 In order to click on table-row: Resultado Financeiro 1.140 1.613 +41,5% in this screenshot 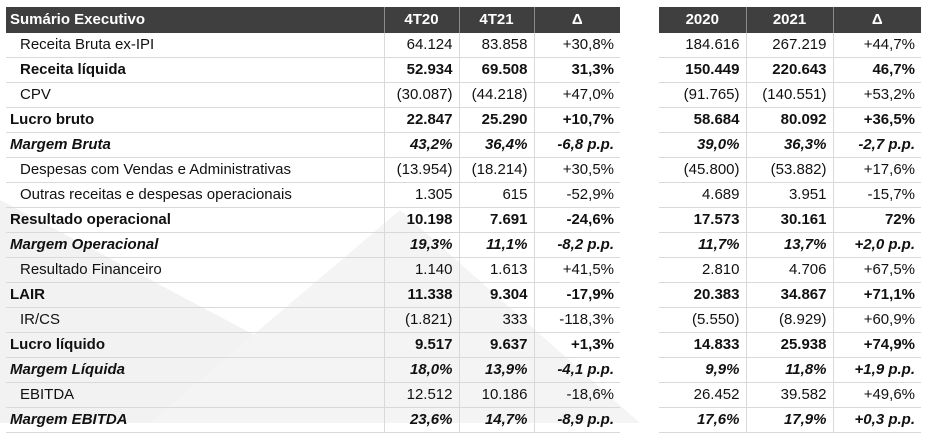, I will do `click(313, 270)`.